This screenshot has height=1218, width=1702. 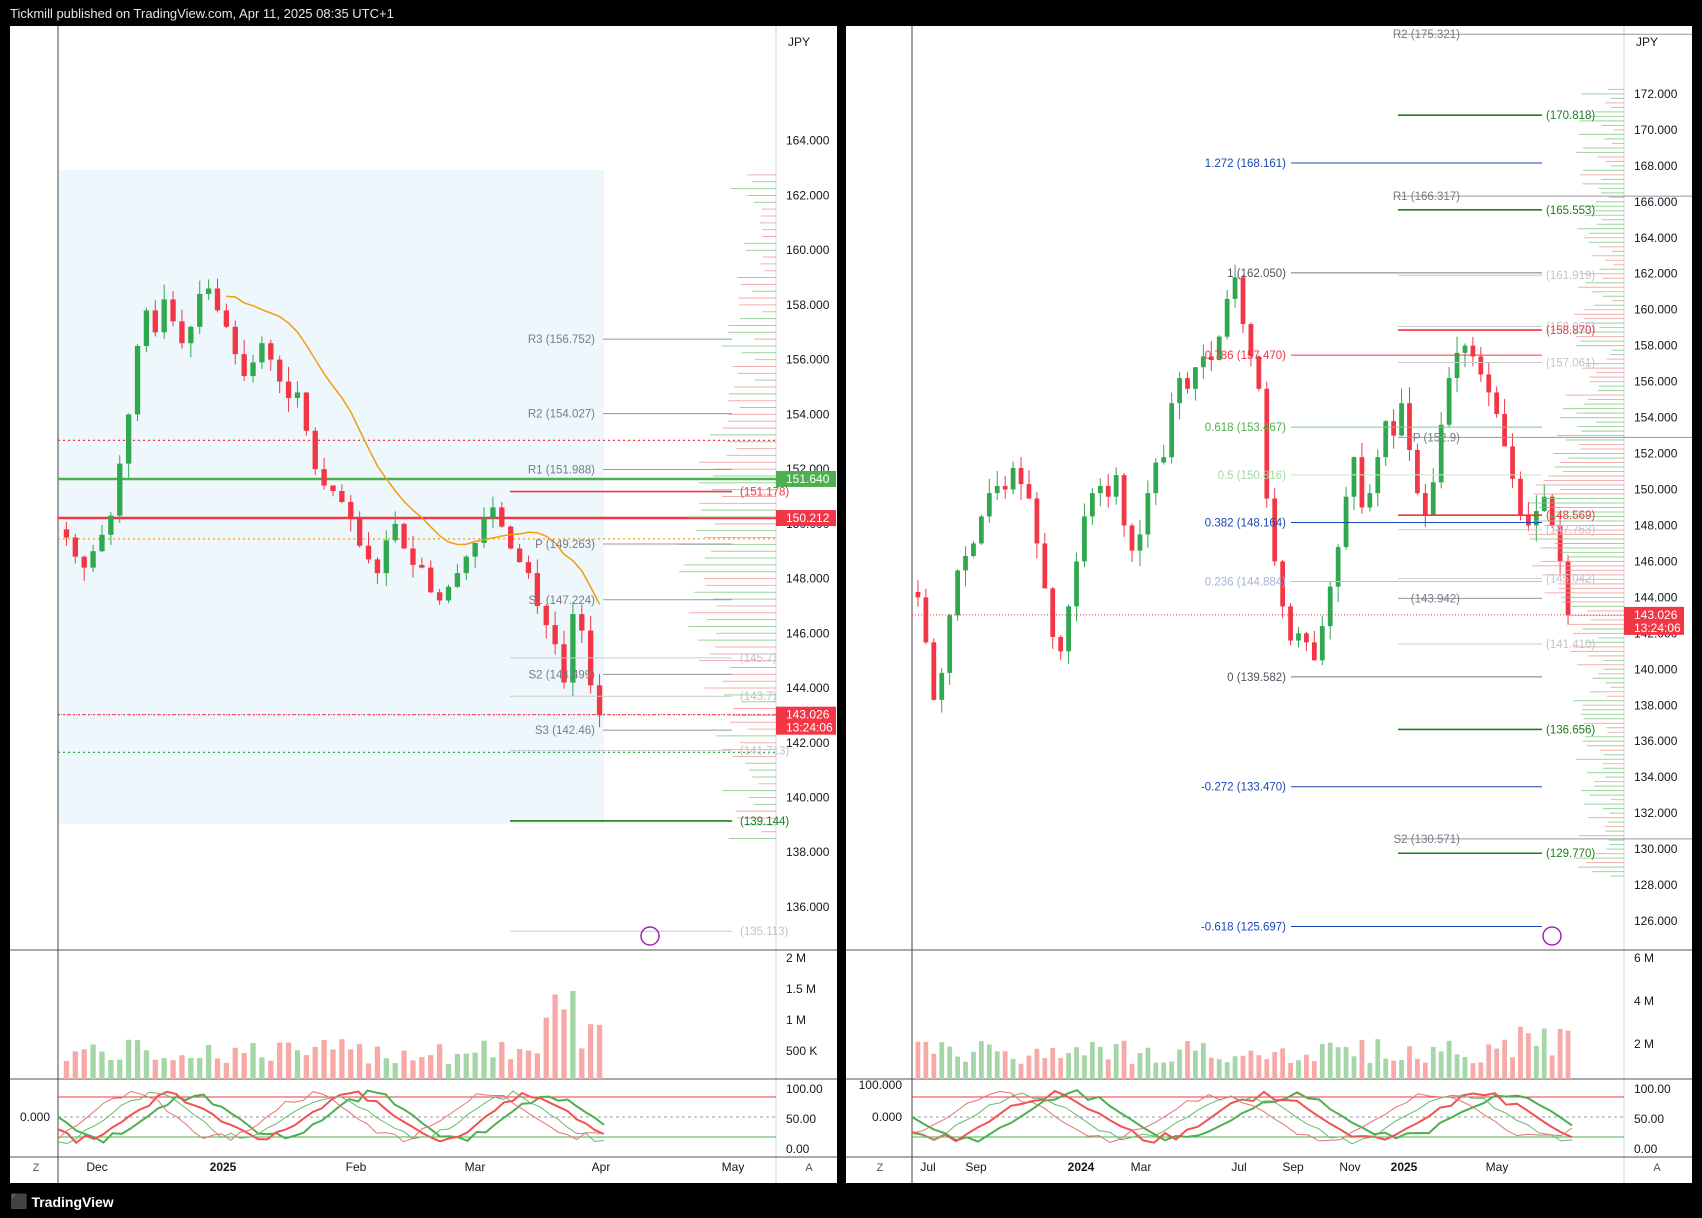 What do you see at coordinates (1570, 331) in the screenshot?
I see `level-label: (158.870)` at bounding box center [1570, 331].